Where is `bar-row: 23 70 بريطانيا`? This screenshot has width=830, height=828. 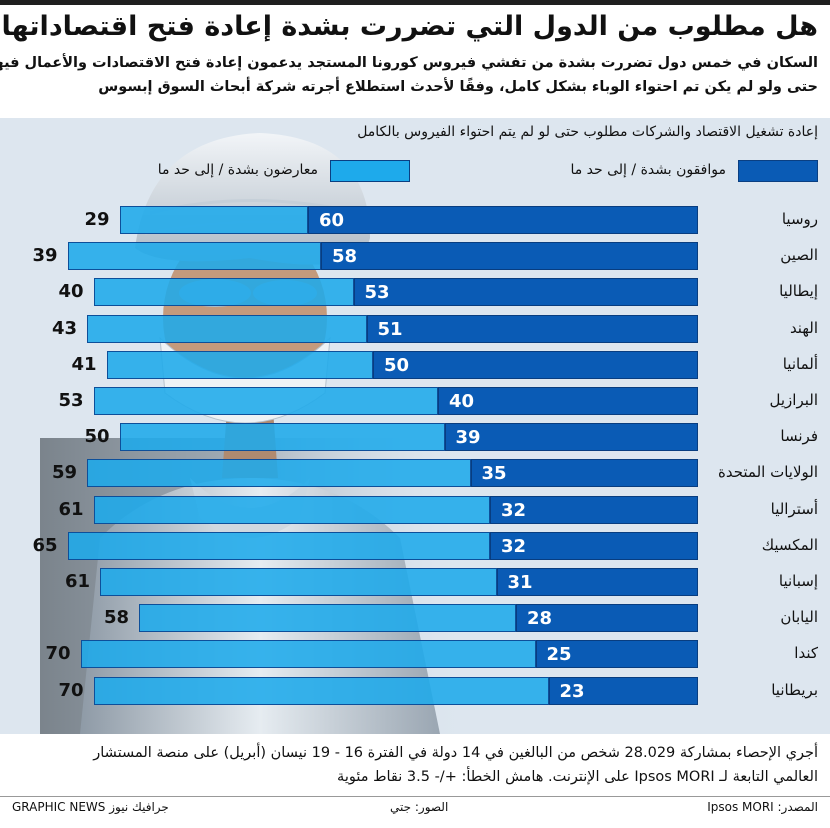
bar-row: 23 70 بريطانيا is located at coordinates (415, 690).